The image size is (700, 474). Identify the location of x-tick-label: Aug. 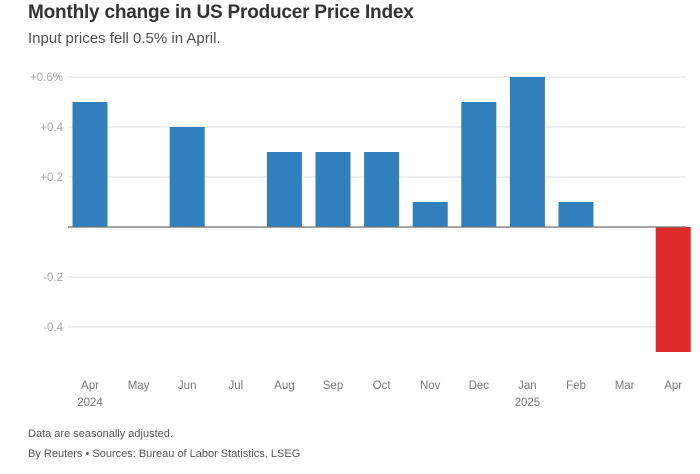
(284, 386).